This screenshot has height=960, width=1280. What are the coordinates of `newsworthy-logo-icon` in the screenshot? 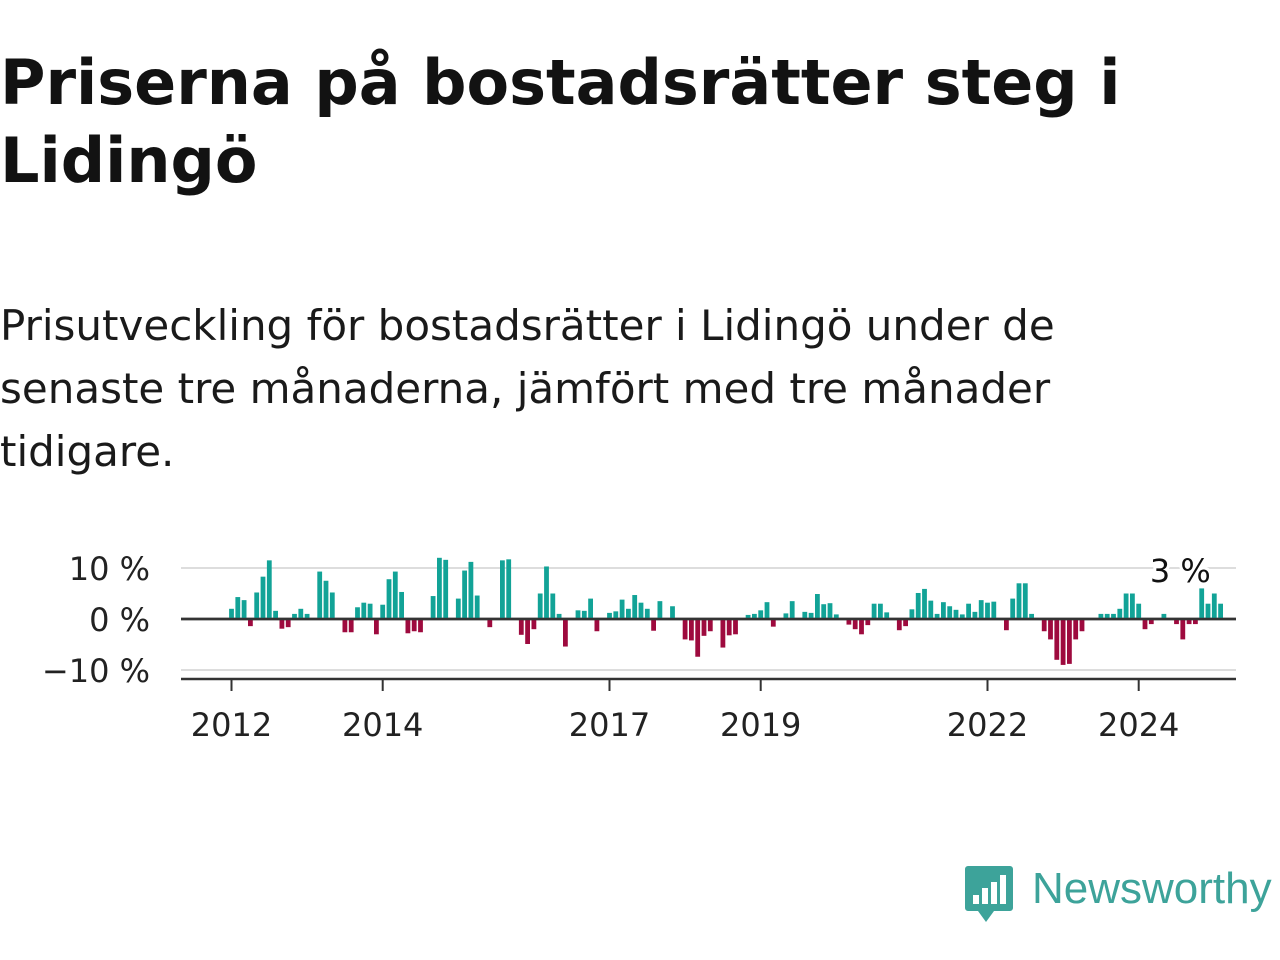 It's located at (989, 894).